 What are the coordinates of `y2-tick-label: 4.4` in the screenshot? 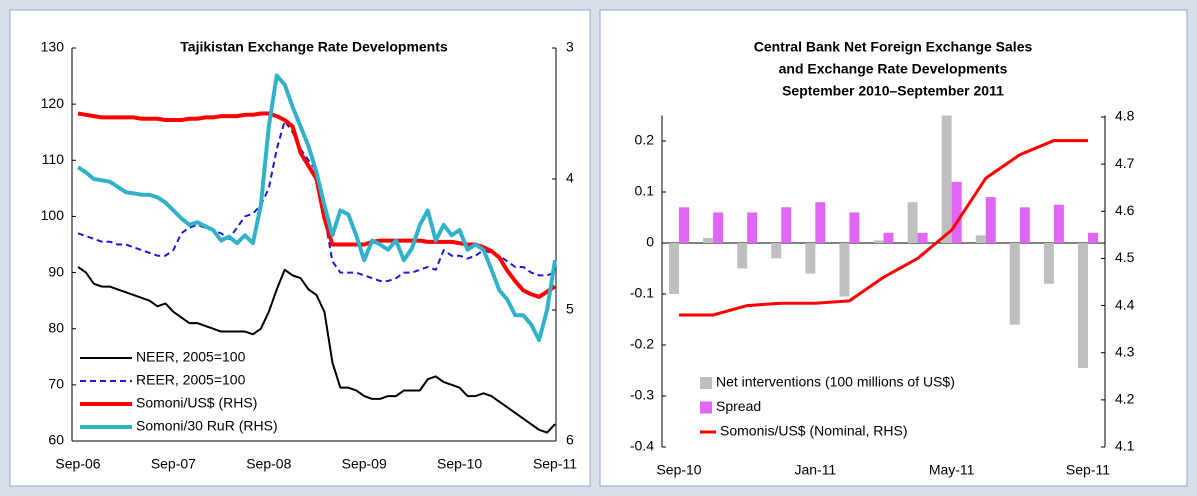 It's located at (1125, 304).